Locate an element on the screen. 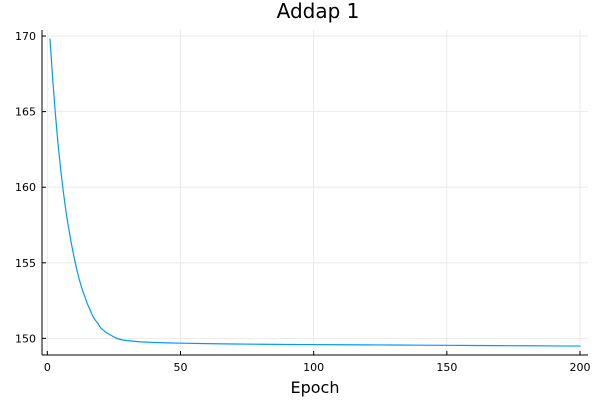 The height and width of the screenshot is (400, 600). y-tick-label-4: 170 is located at coordinates (25, 36).